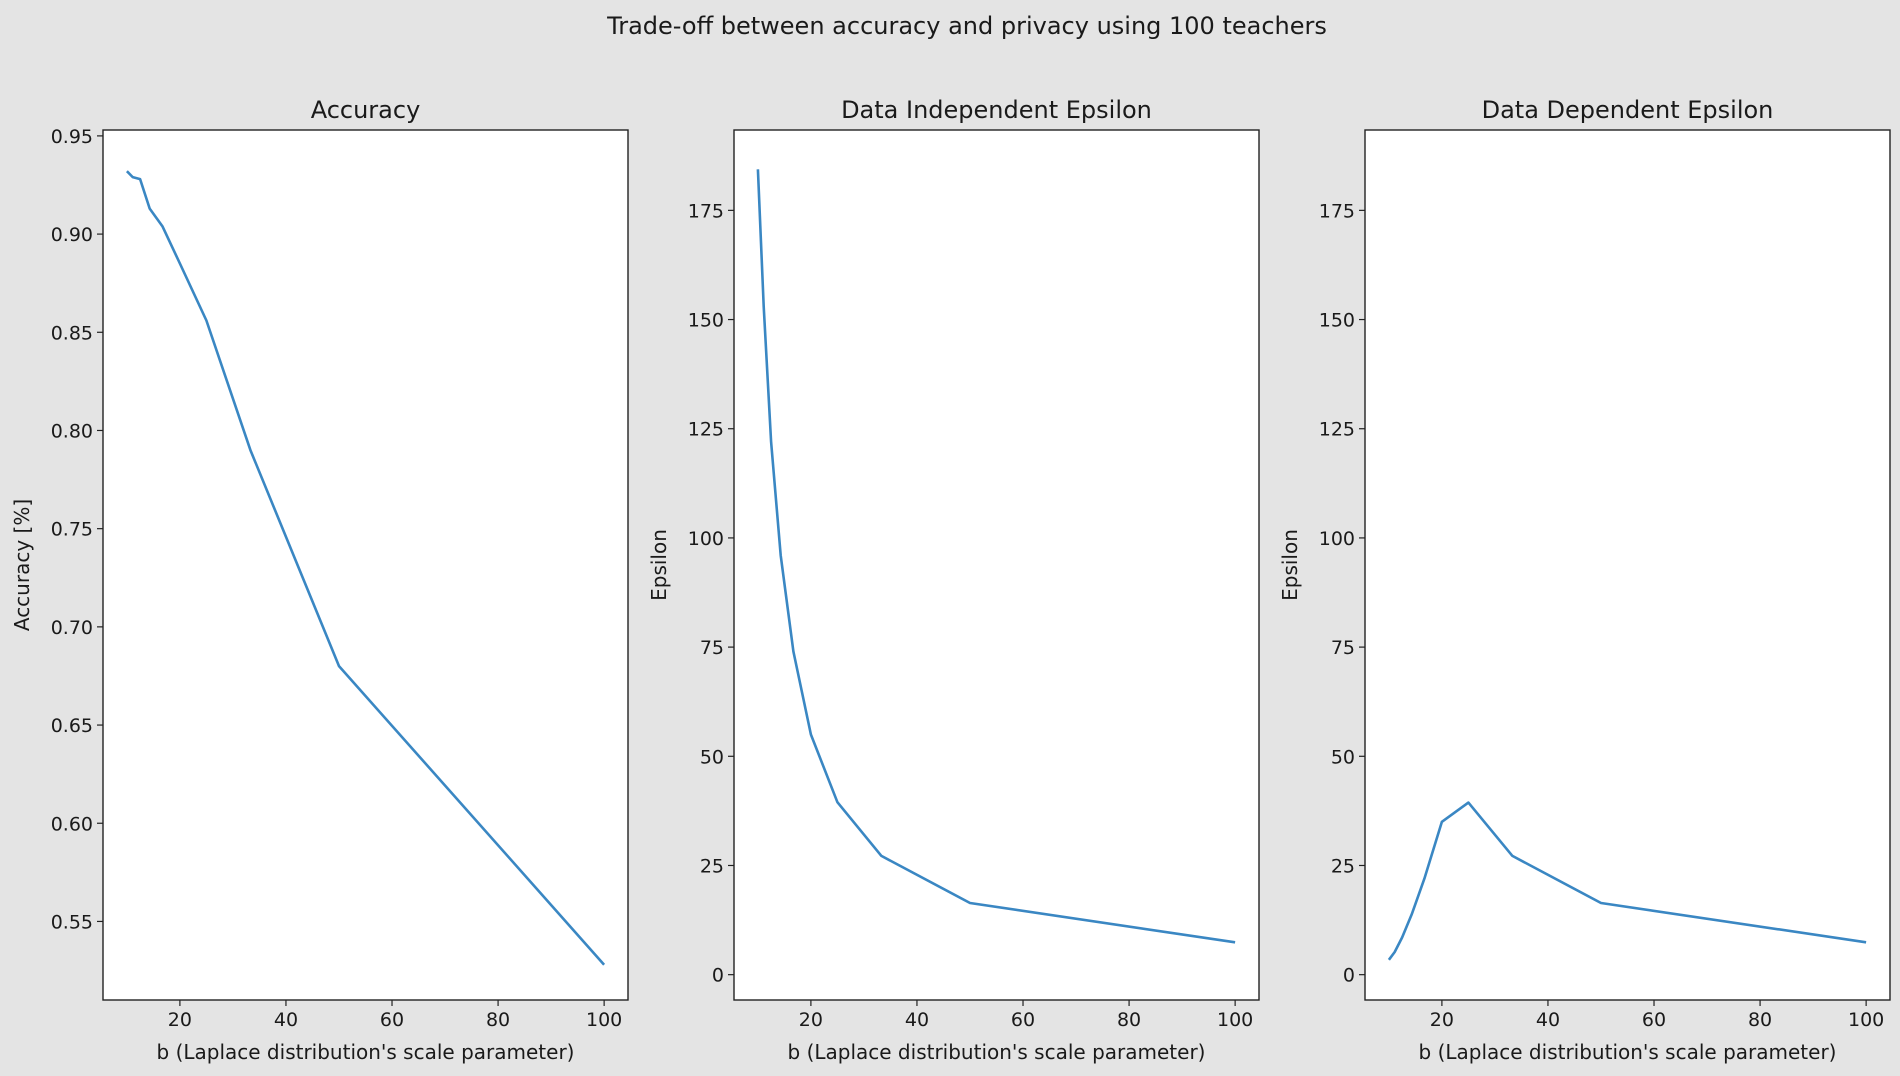 The height and width of the screenshot is (1076, 1900). I want to click on chart-3-y-tick-label: 125, so click(1337, 430).